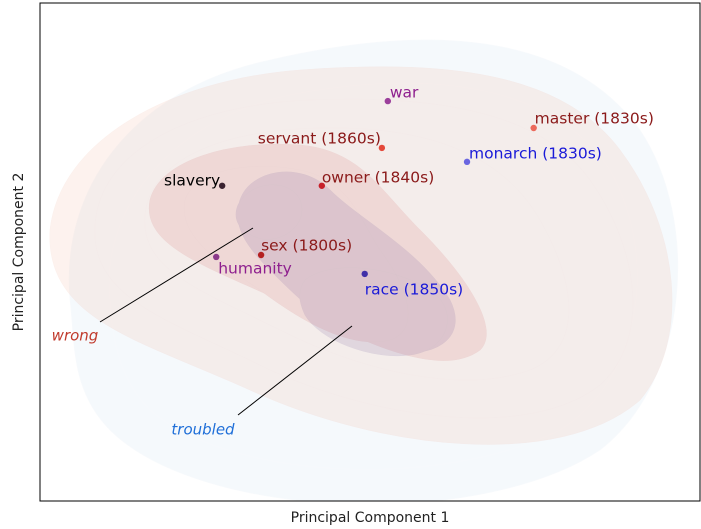 This screenshot has width=701, height=529. I want to click on x-axis-label: Principal Component 1, so click(370, 518).